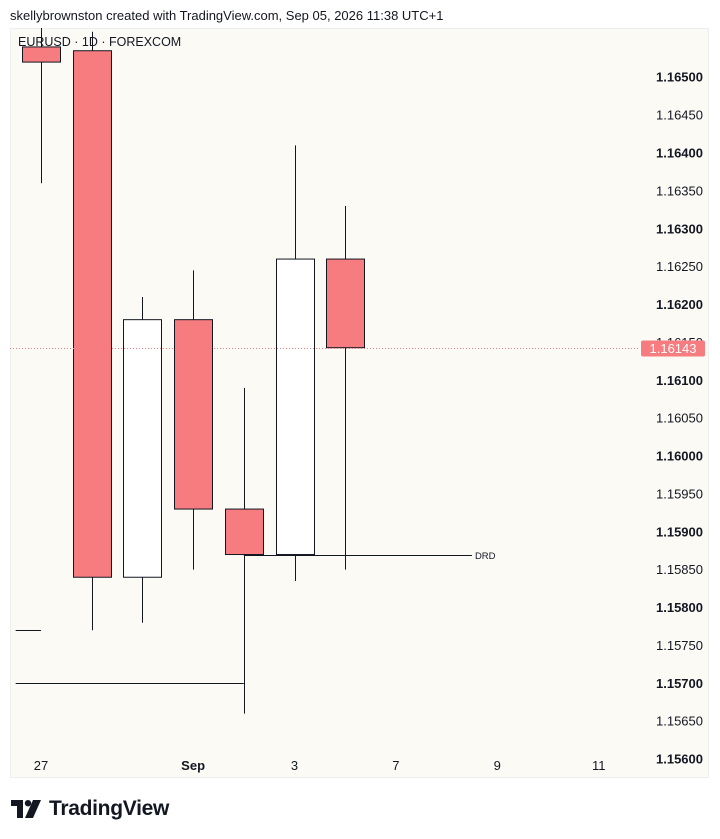 Image resolution: width=720 pixels, height=839 pixels. I want to click on symbol-legend: EURUSD · 1D · FOREXCOM, so click(100, 42).